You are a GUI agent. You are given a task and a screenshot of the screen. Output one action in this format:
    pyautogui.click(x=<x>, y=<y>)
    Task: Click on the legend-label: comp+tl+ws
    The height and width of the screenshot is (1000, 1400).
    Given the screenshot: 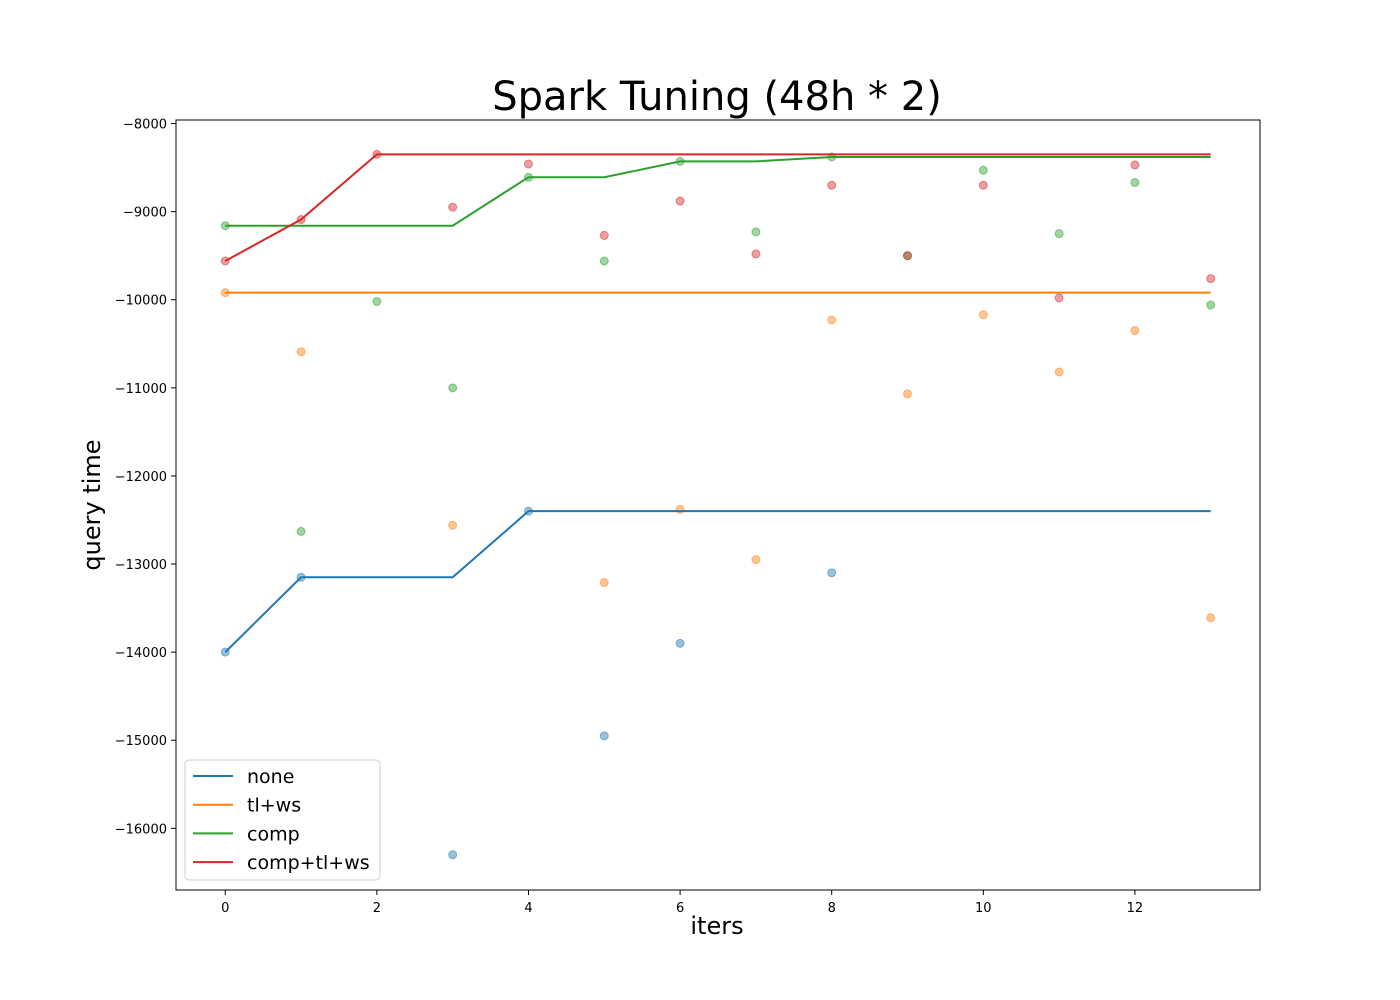 What is the action you would take?
    pyautogui.click(x=308, y=863)
    